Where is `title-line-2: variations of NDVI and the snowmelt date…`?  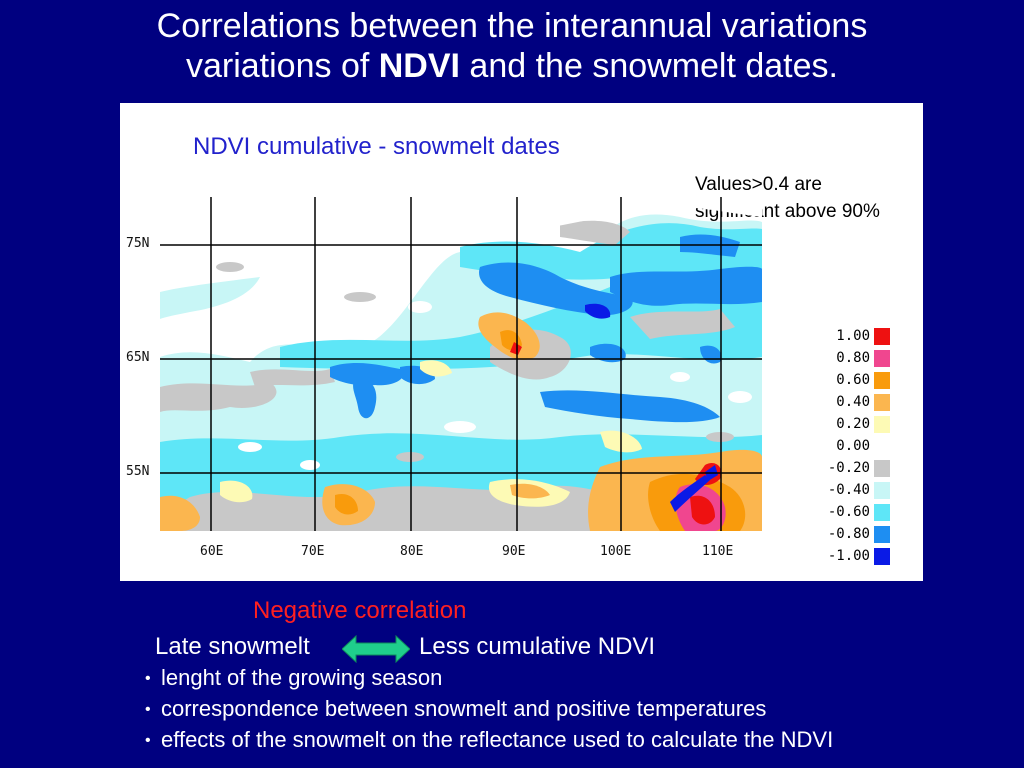
title-line-2: variations of NDVI and the snowmelt date… is located at coordinates (512, 66).